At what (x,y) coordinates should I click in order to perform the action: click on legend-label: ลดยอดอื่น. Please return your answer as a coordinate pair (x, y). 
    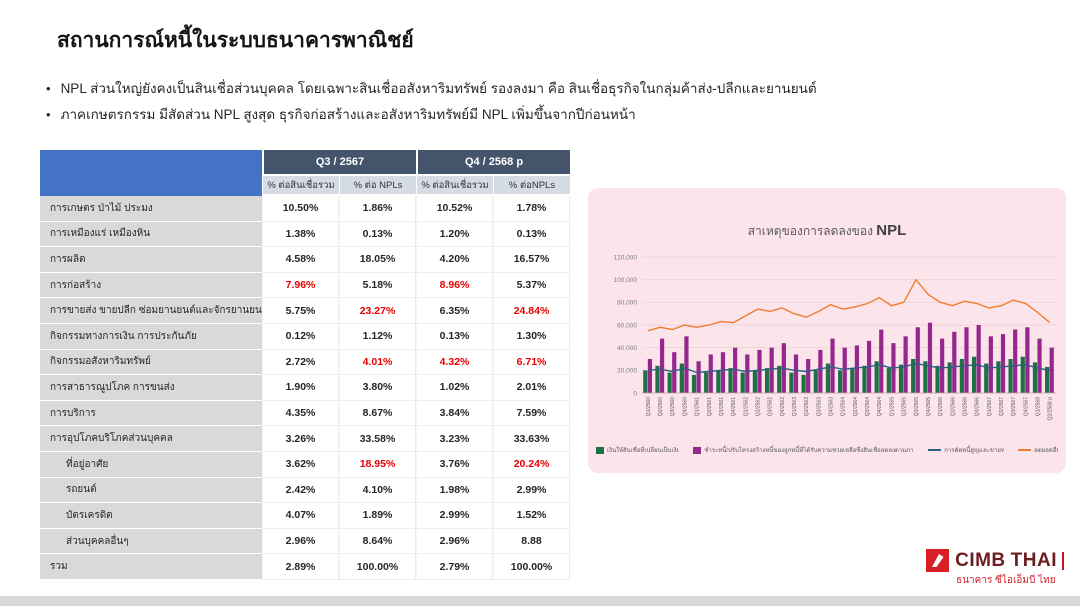
    Looking at the image, I should click on (1046, 451).